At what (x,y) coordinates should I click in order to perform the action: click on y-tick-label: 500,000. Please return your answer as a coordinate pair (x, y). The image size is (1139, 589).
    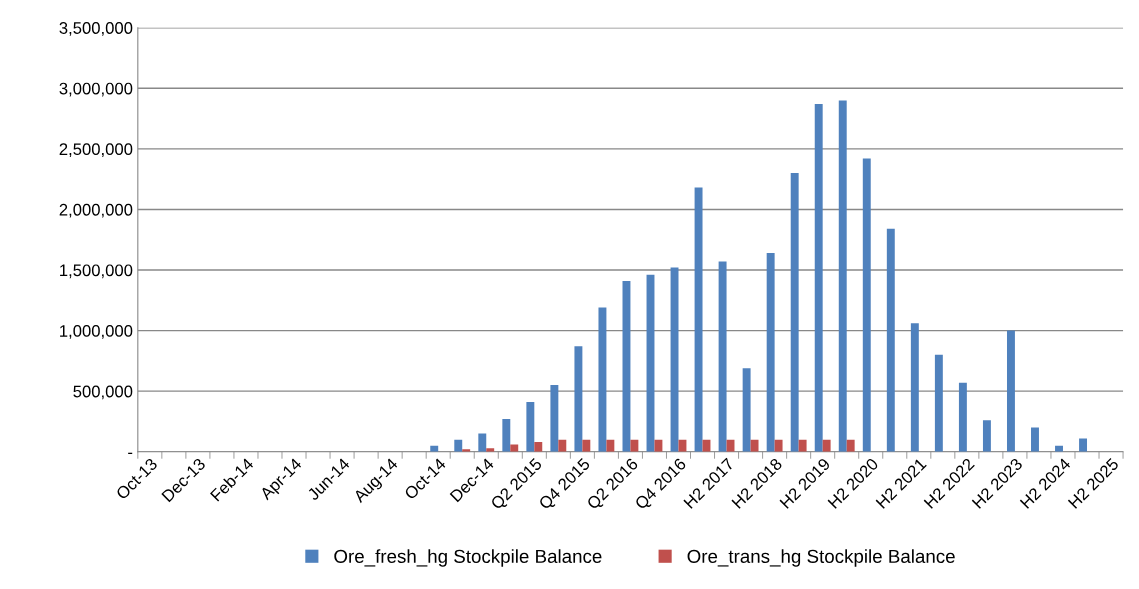
    Looking at the image, I should click on (103, 392).